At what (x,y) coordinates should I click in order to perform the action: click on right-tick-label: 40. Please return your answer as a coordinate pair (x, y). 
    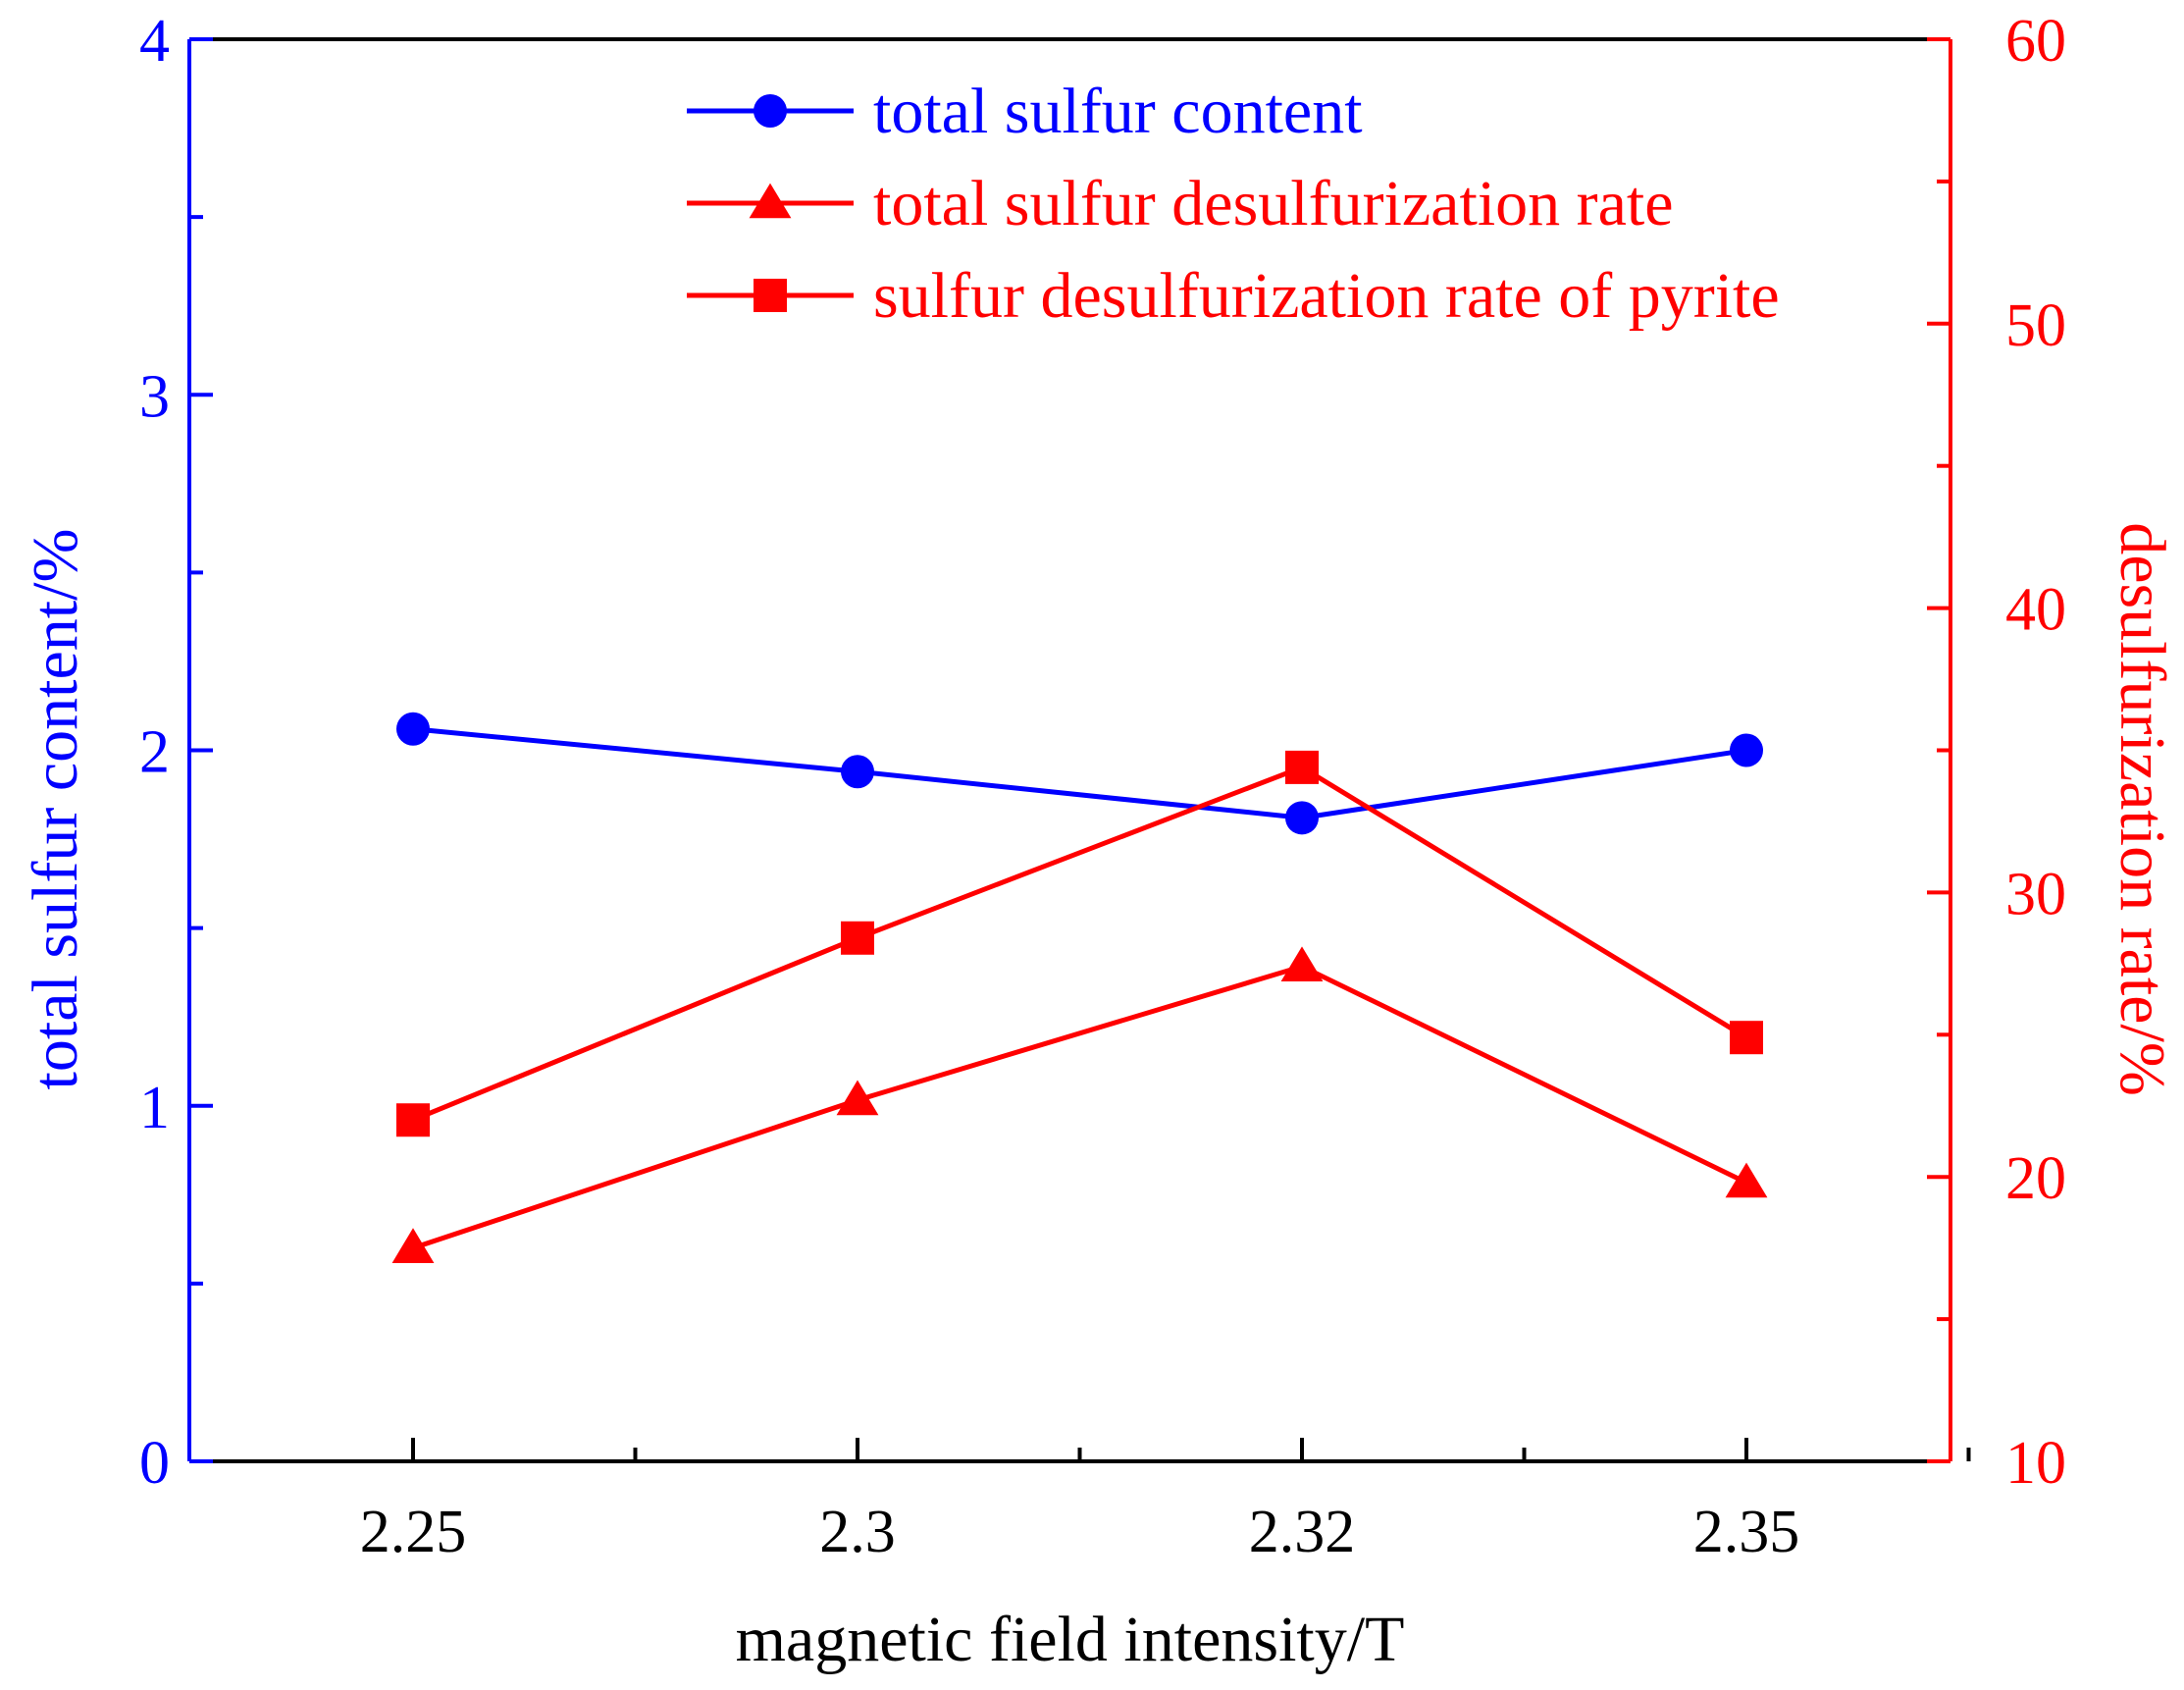
    Looking at the image, I should click on (2035, 611).